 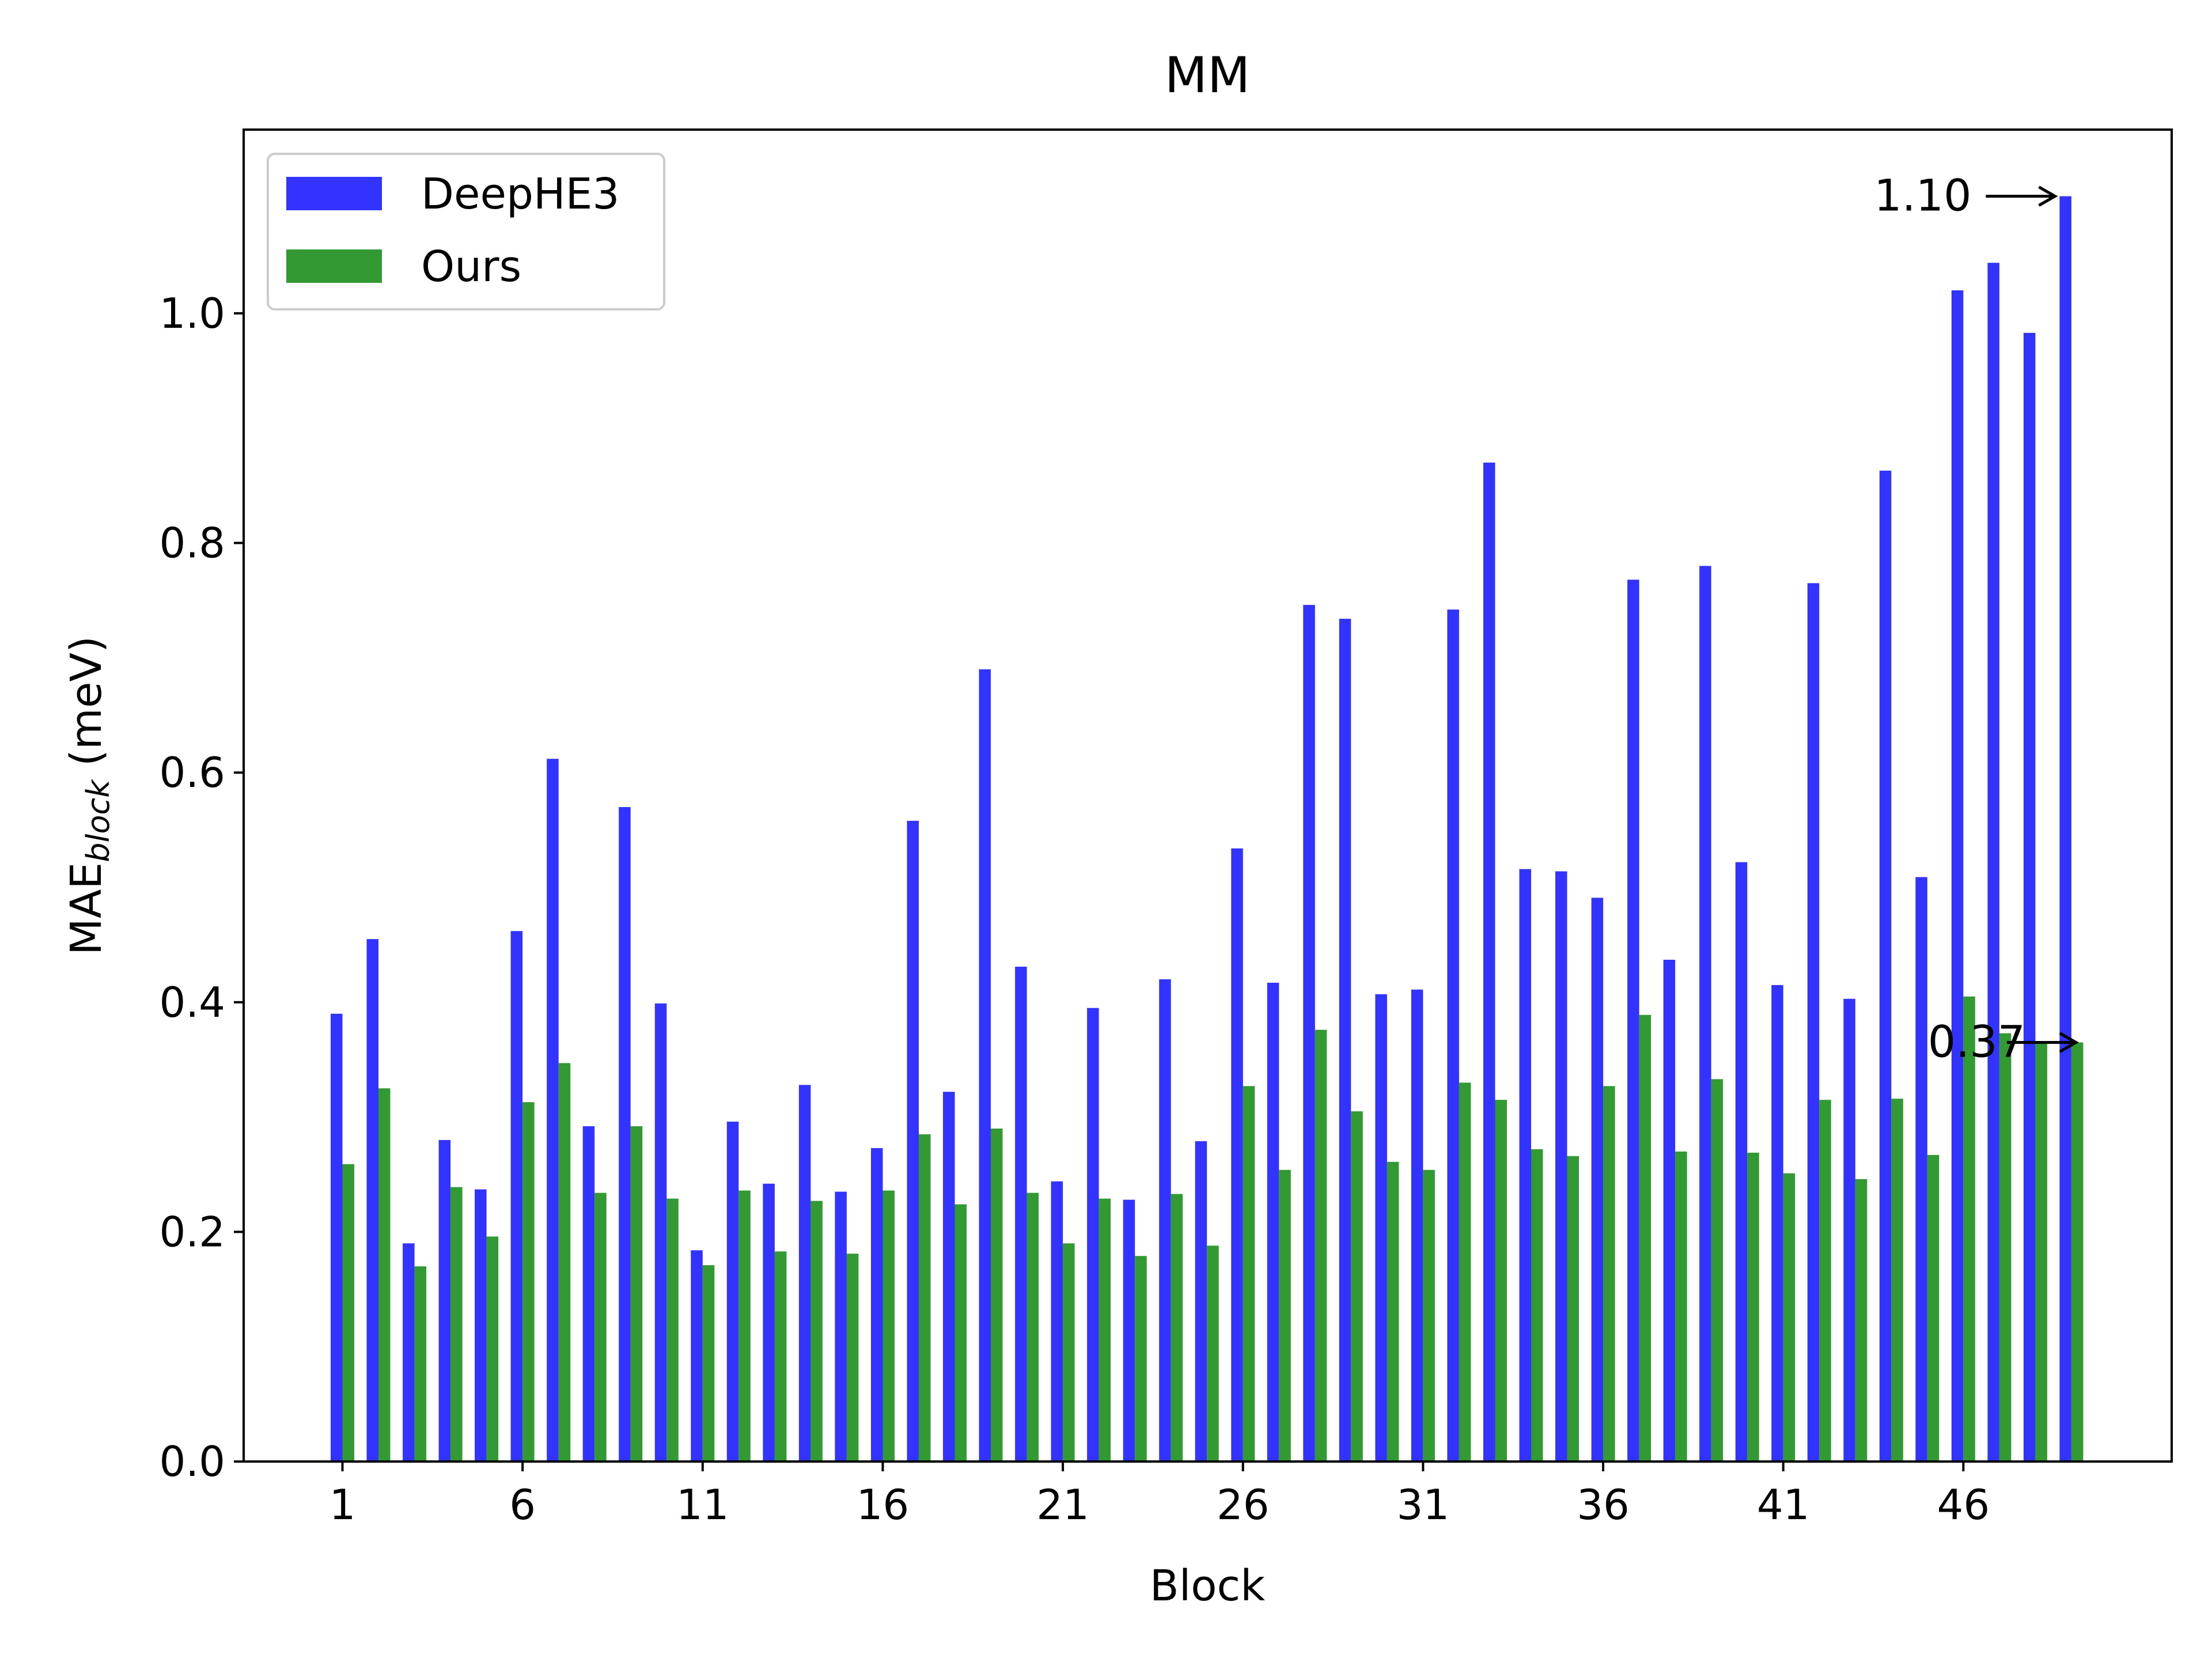 What do you see at coordinates (334, 266) in the screenshot?
I see `legend-swatch-ours` at bounding box center [334, 266].